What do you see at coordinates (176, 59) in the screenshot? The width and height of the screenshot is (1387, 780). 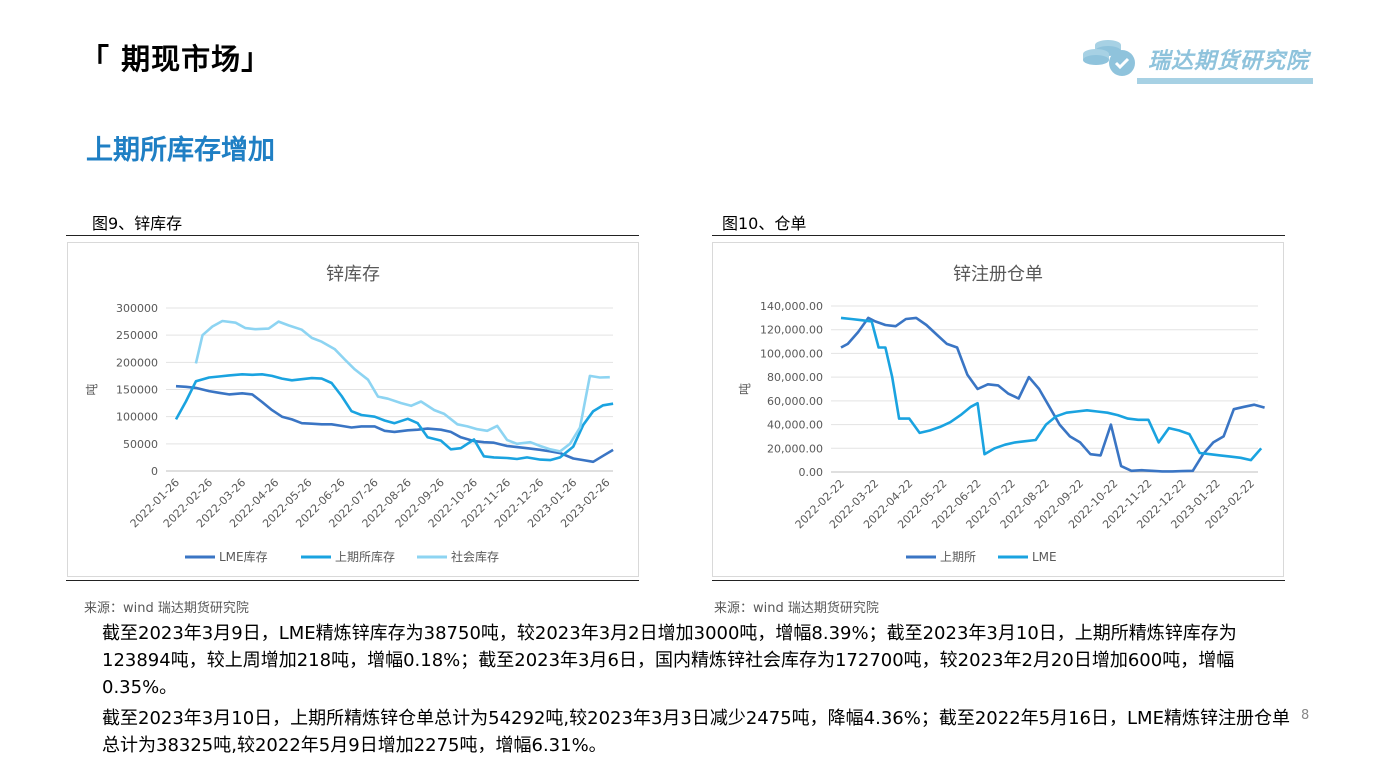 I see `page-title: 「 期现市场」` at bounding box center [176, 59].